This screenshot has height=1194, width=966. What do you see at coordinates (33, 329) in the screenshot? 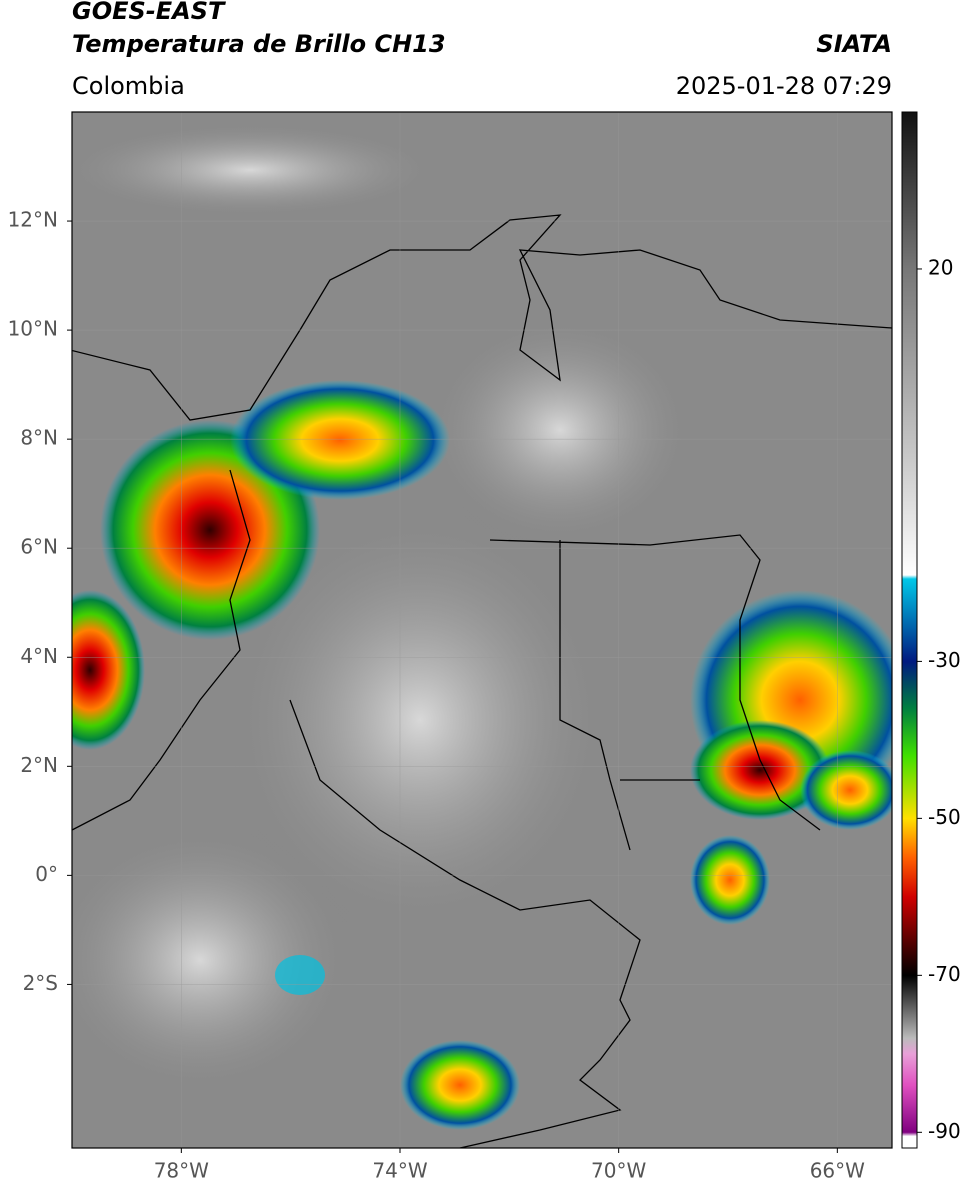
I see `y-tick-label: 10°N` at bounding box center [33, 329].